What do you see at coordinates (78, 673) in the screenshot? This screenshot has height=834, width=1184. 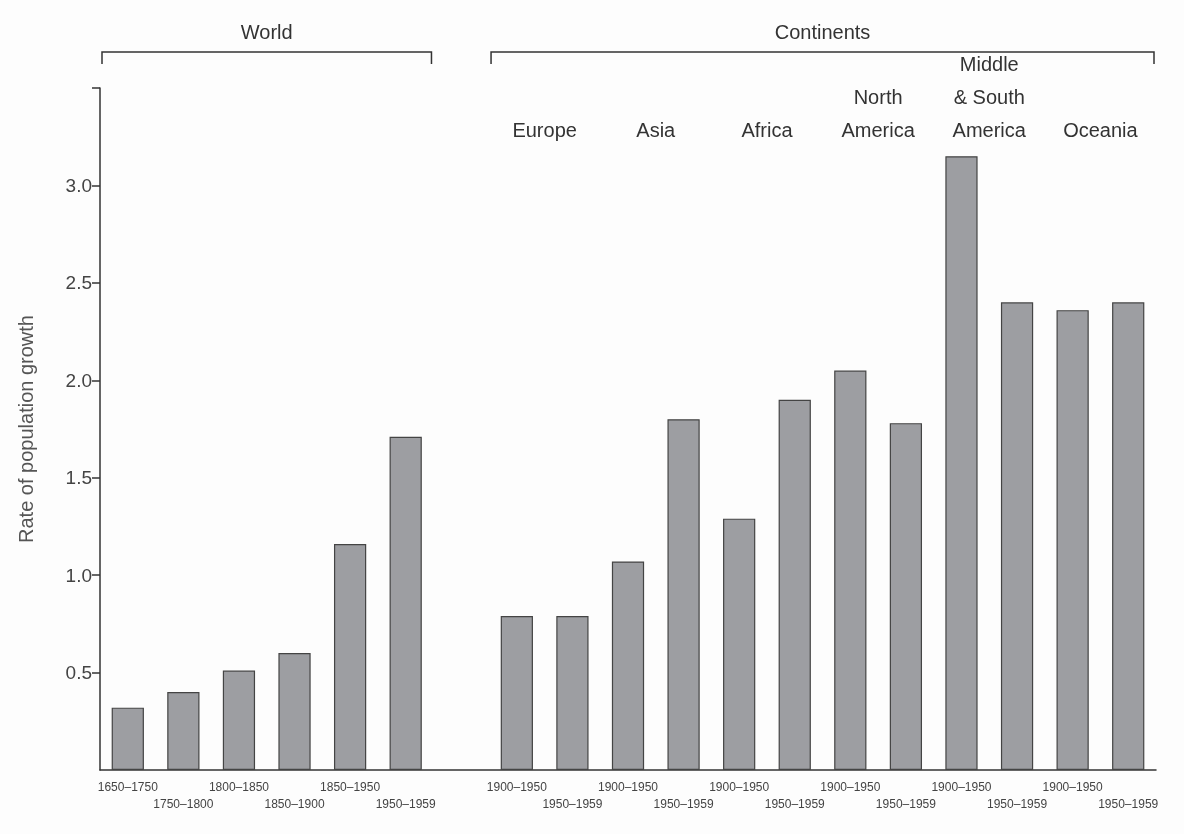 I see `y-tick-label: 0.5` at bounding box center [78, 673].